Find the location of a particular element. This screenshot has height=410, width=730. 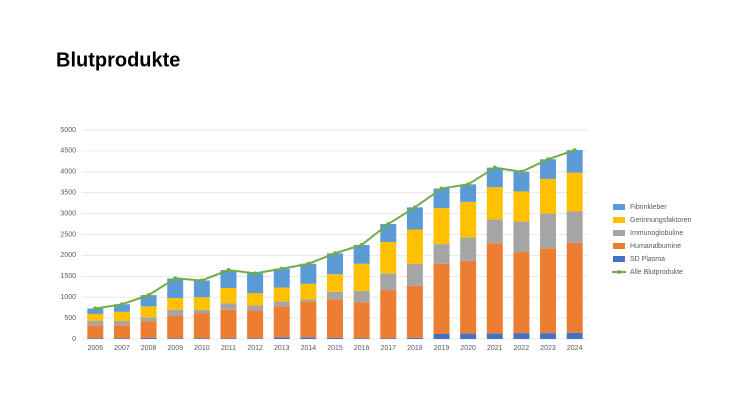

legend-label: Alle Blutprodukte is located at coordinates (656, 272).